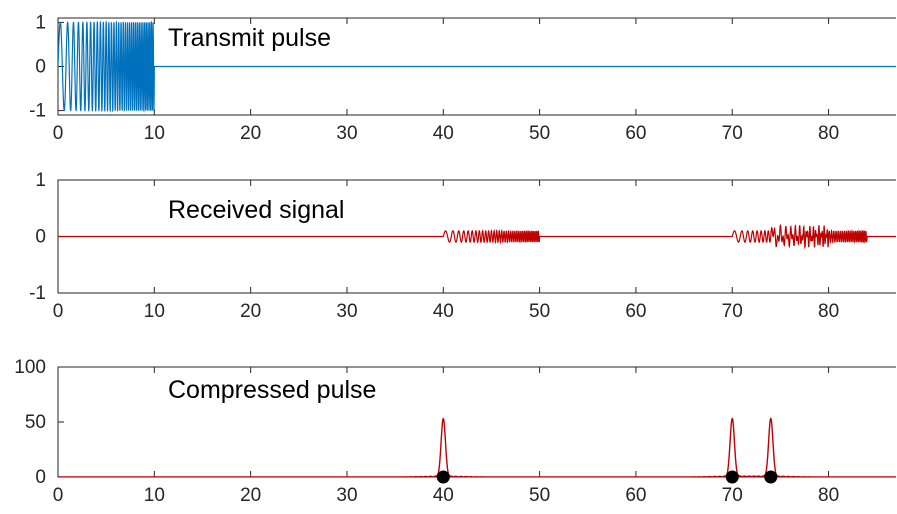 The height and width of the screenshot is (514, 897). What do you see at coordinates (154, 251) in the screenshot?
I see `received-signal-x-tick: 10` at bounding box center [154, 251].